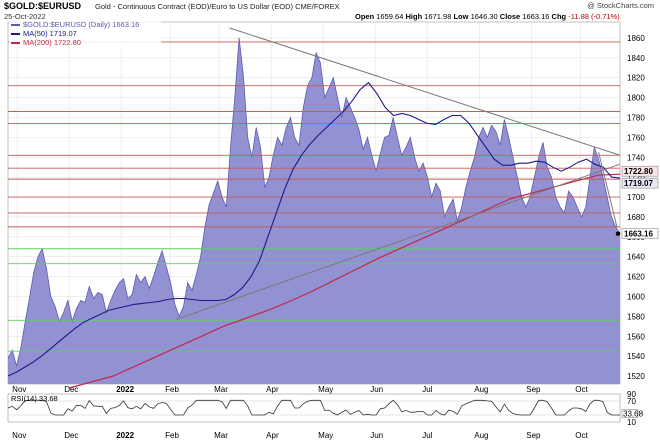  What do you see at coordinates (414, 16) in the screenshot?
I see `high-label: High` at bounding box center [414, 16].